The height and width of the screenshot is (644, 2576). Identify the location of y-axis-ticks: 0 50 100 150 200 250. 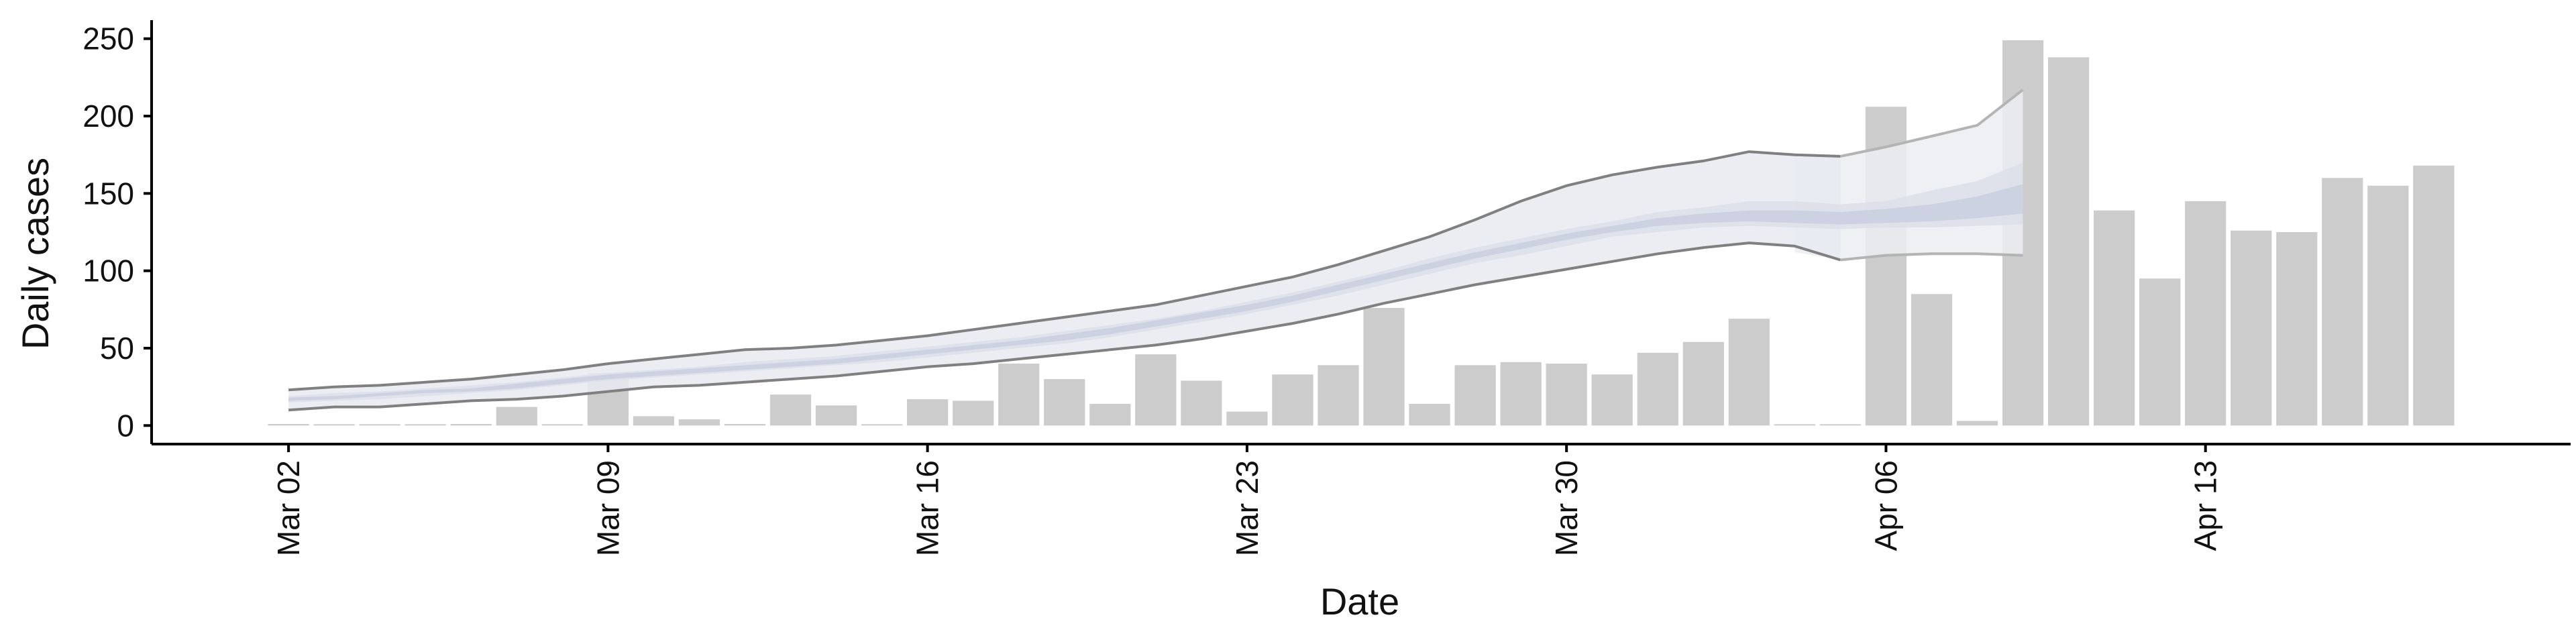
(117, 232).